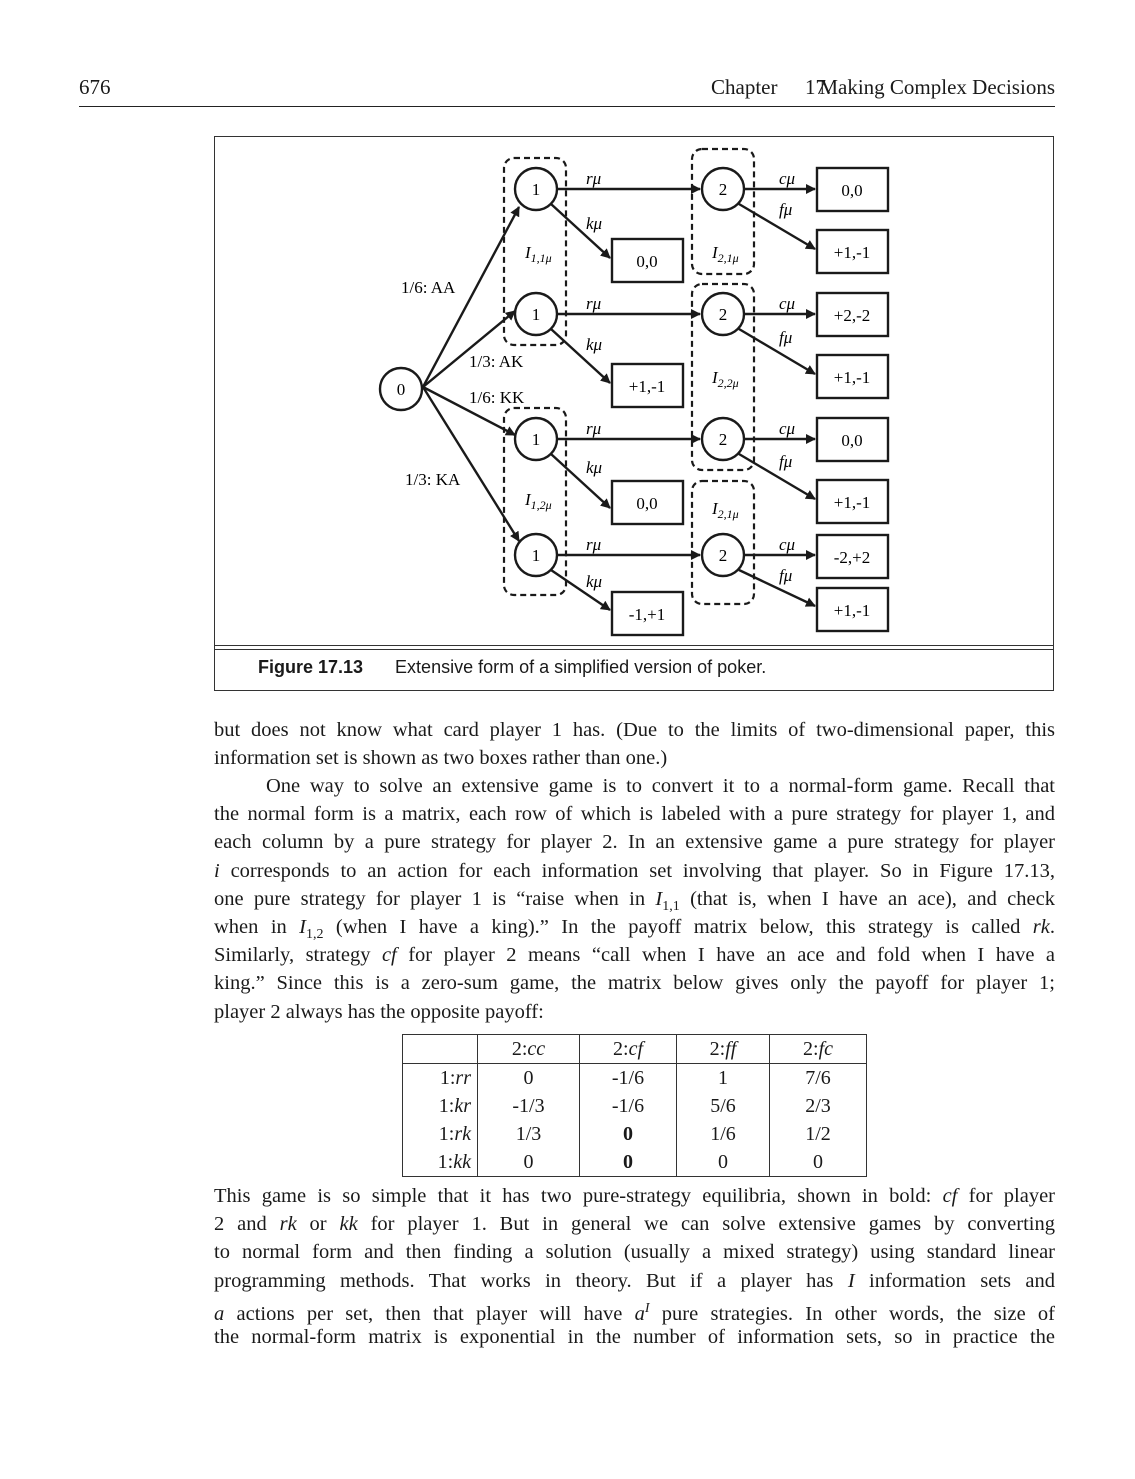 This screenshot has width=1135, height=1479. What do you see at coordinates (867, 898) in the screenshot?
I see `text-span: (that is, when I have an ace), and check` at bounding box center [867, 898].